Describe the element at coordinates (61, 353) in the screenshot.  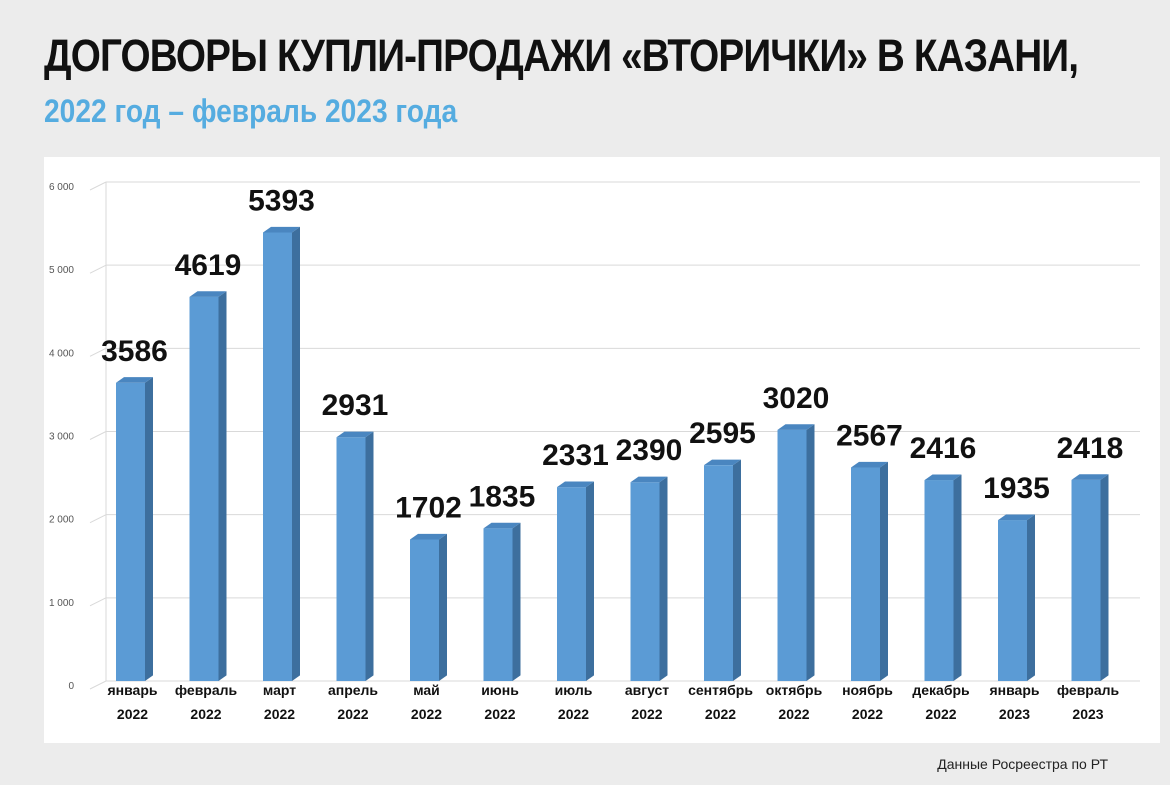
I see `y-tick-label: 4 000` at that location.